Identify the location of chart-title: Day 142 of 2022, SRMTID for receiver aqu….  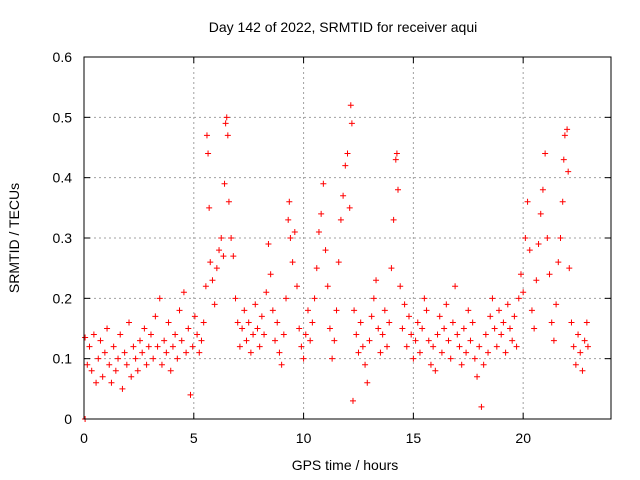
(343, 27).